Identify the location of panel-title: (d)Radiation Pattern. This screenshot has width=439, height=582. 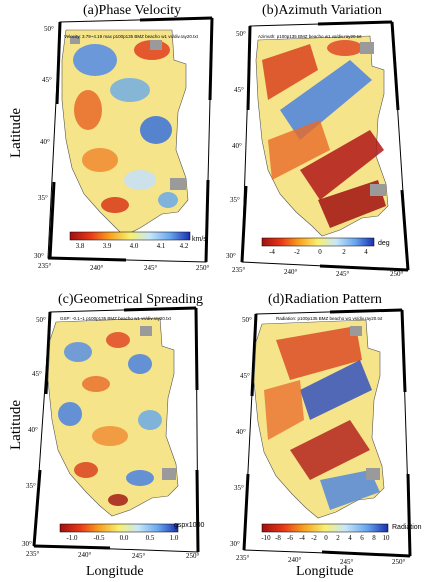
(325, 299).